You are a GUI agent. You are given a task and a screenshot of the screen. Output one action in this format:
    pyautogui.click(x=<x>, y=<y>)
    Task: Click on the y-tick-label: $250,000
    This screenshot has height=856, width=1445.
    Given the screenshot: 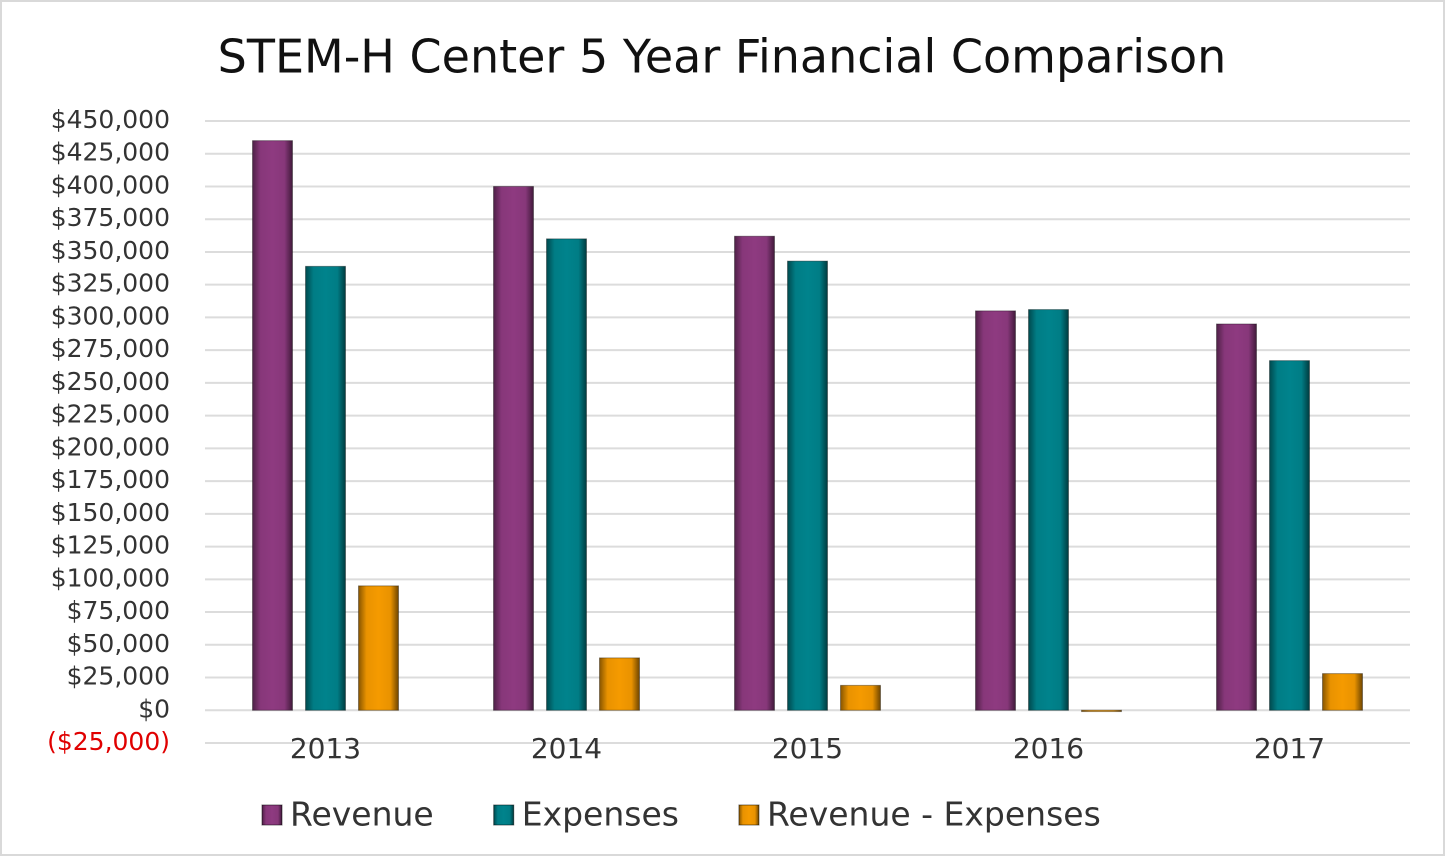 What is the action you would take?
    pyautogui.click(x=110, y=381)
    